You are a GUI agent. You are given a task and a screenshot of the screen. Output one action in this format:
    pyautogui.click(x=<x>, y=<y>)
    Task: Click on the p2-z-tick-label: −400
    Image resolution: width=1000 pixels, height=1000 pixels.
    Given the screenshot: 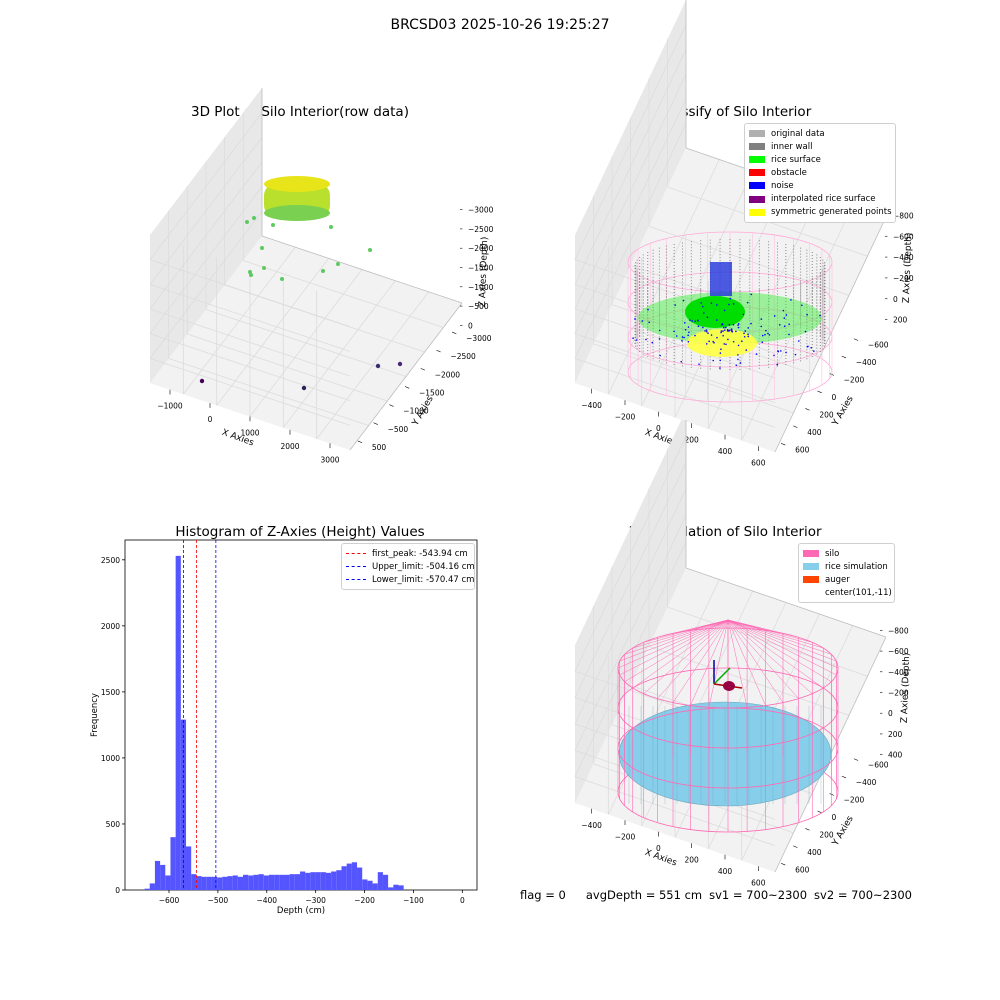 What is the action you would take?
    pyautogui.click(x=903, y=257)
    